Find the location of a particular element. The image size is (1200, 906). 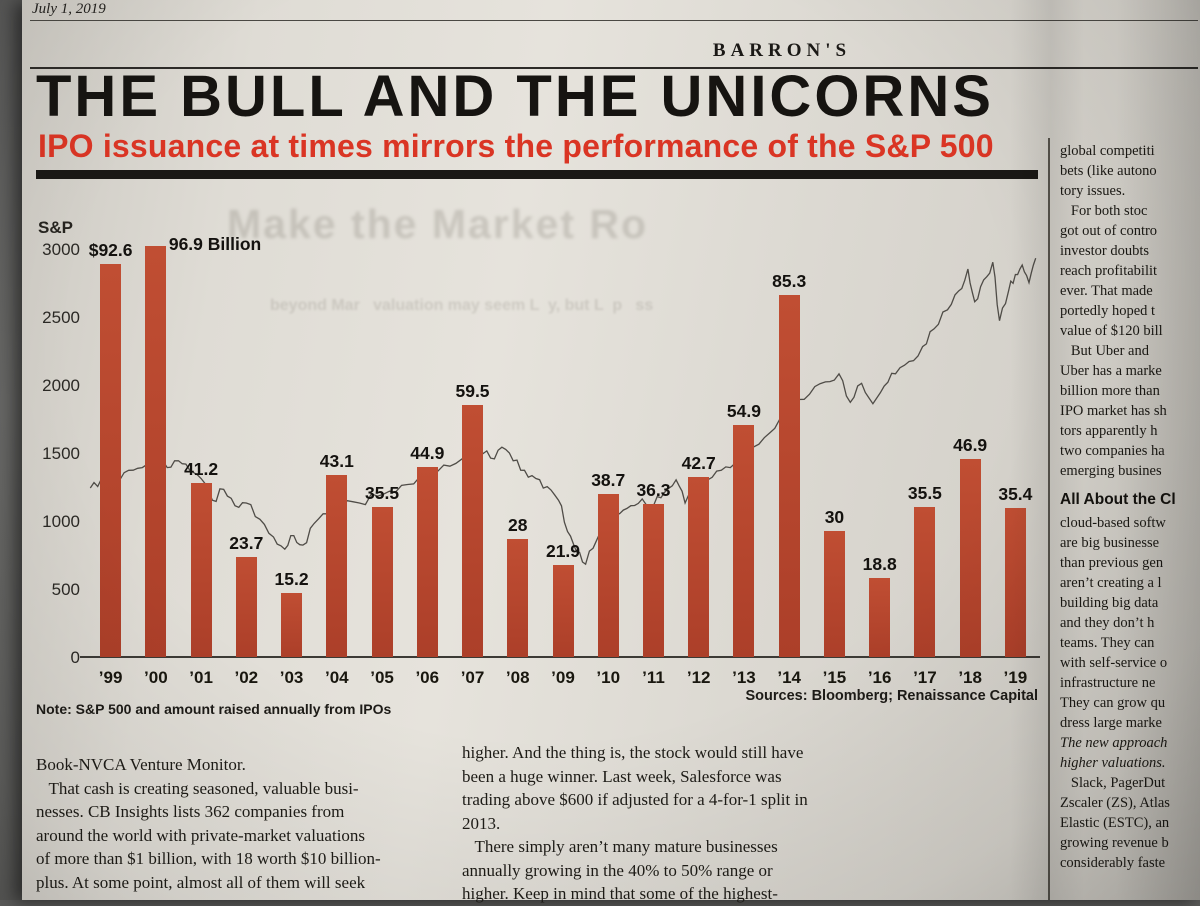

bar-value-label: 15.2 is located at coordinates (291, 579).